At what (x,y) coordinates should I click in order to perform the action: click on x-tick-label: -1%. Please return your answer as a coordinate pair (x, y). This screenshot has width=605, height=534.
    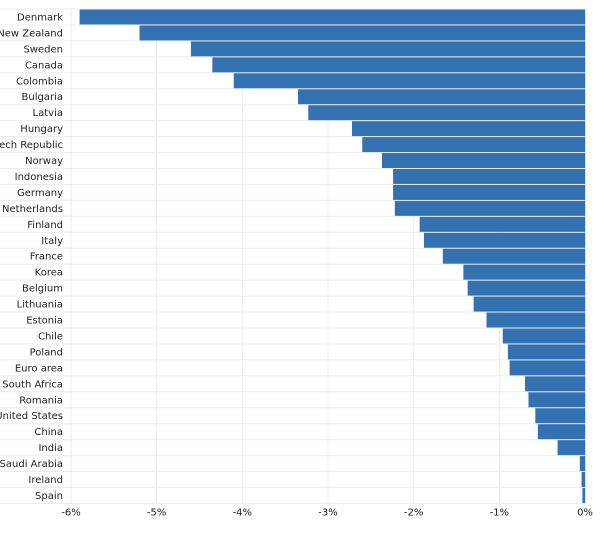
    Looking at the image, I should click on (499, 512).